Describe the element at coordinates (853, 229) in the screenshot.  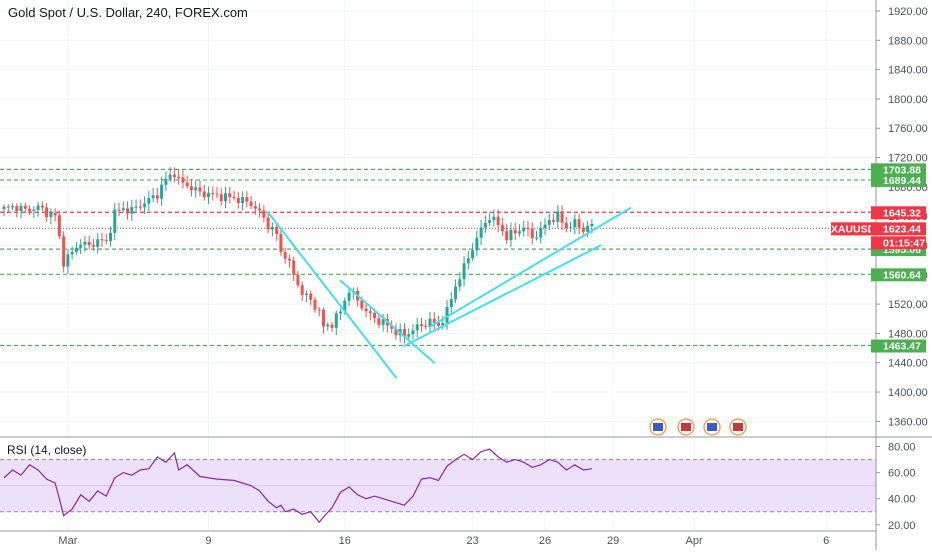
I see `symbol-tag-text: XAUUSD` at that location.